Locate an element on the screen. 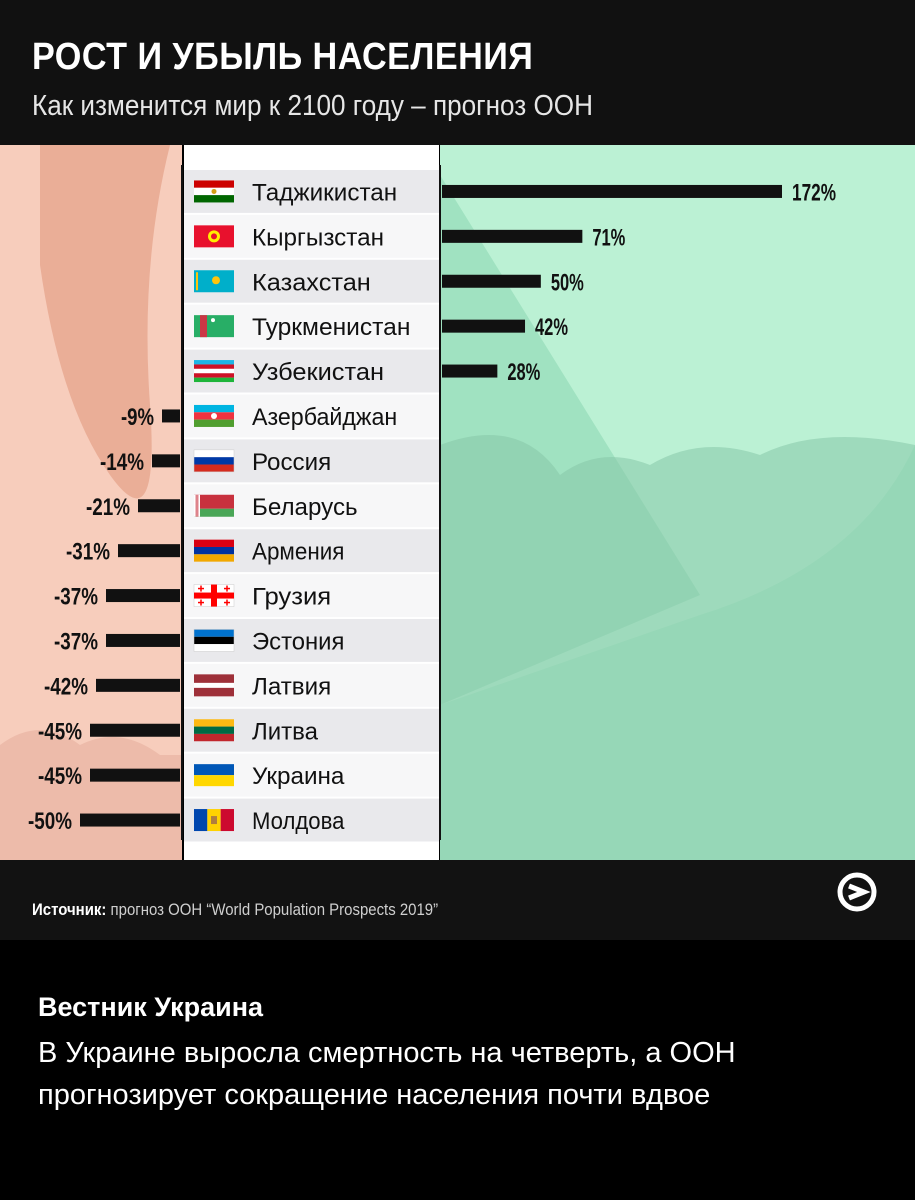 This screenshot has height=1200, width=915. value-label: 172% is located at coordinates (814, 192).